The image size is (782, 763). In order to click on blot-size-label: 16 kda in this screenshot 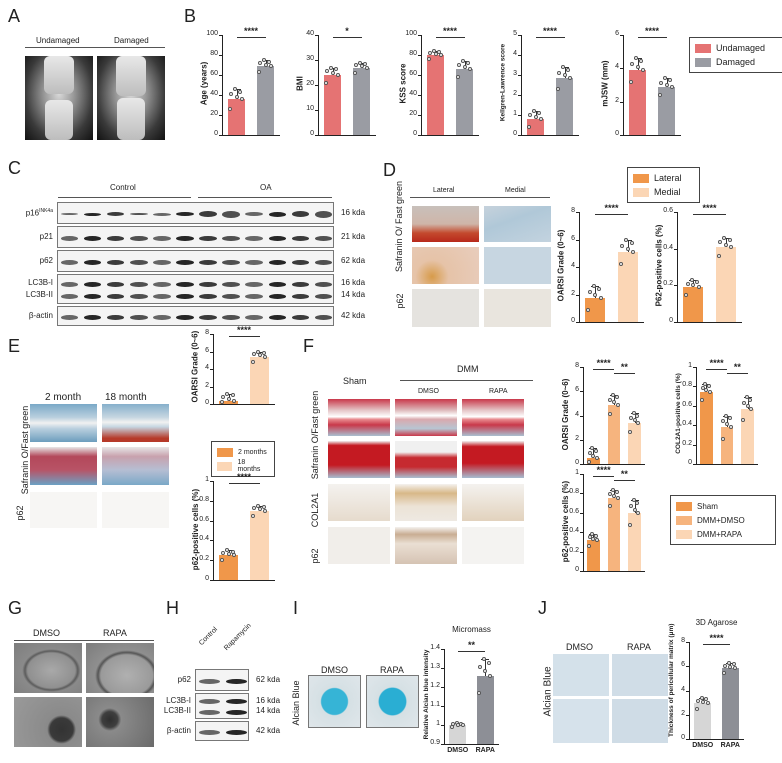, I will do `click(353, 282)`.